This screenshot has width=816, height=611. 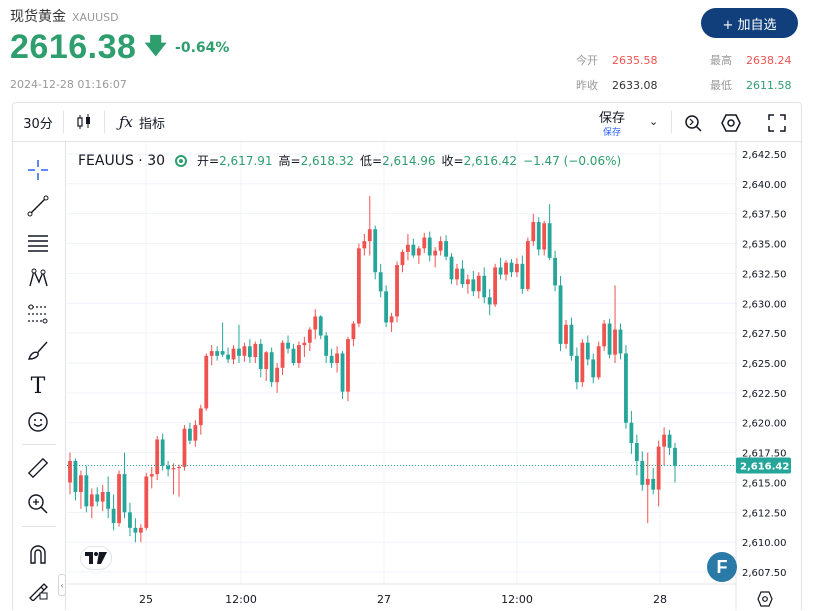 I want to click on legend-change: −1.47 (−0.06%), so click(x=572, y=160).